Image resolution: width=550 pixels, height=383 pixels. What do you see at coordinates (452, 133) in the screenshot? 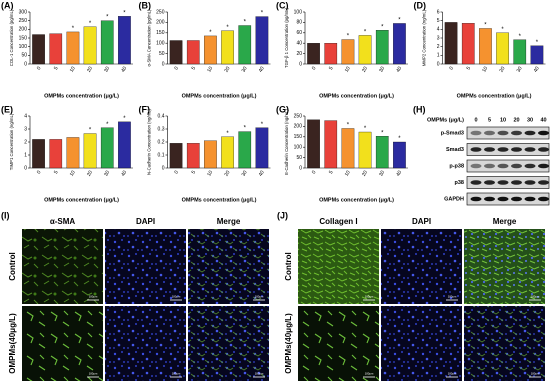
I see `blot-row-label: p-Smad3` at bounding box center [452, 133].